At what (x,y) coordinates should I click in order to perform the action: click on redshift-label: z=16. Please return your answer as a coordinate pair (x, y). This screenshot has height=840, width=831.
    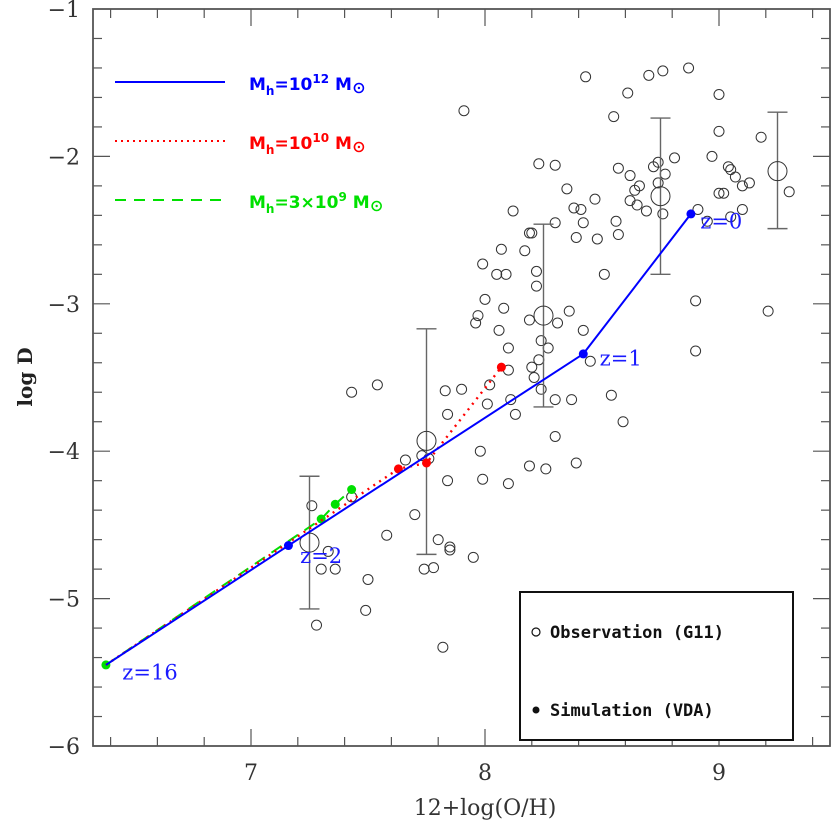
    Looking at the image, I should click on (149, 673).